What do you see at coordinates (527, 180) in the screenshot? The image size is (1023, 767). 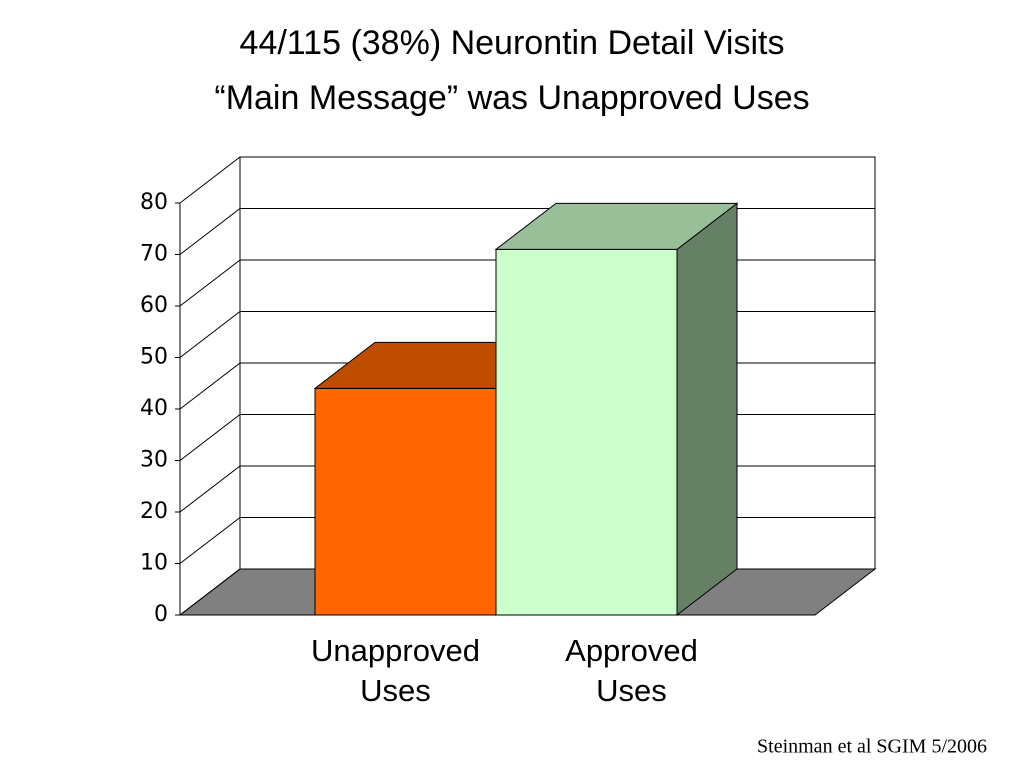 I see `grid-line` at bounding box center [527, 180].